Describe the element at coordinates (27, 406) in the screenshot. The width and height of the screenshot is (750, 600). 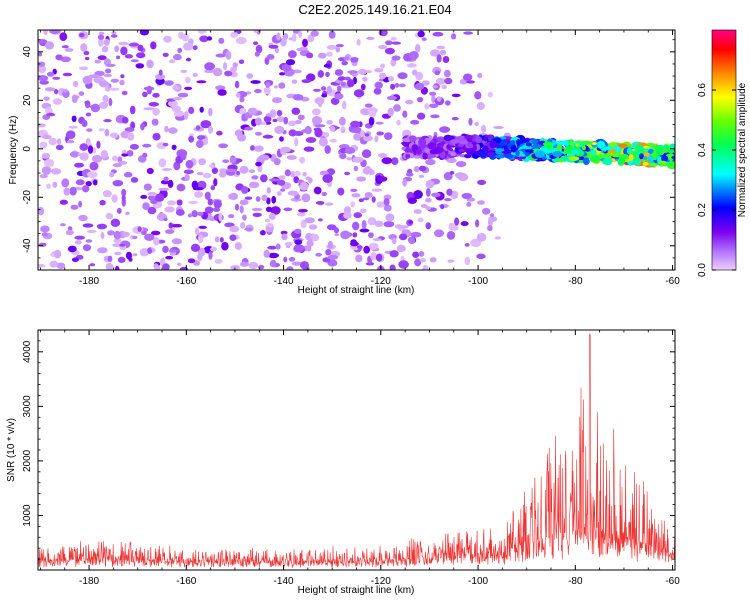
I see `y-tick-label: 3000` at that location.